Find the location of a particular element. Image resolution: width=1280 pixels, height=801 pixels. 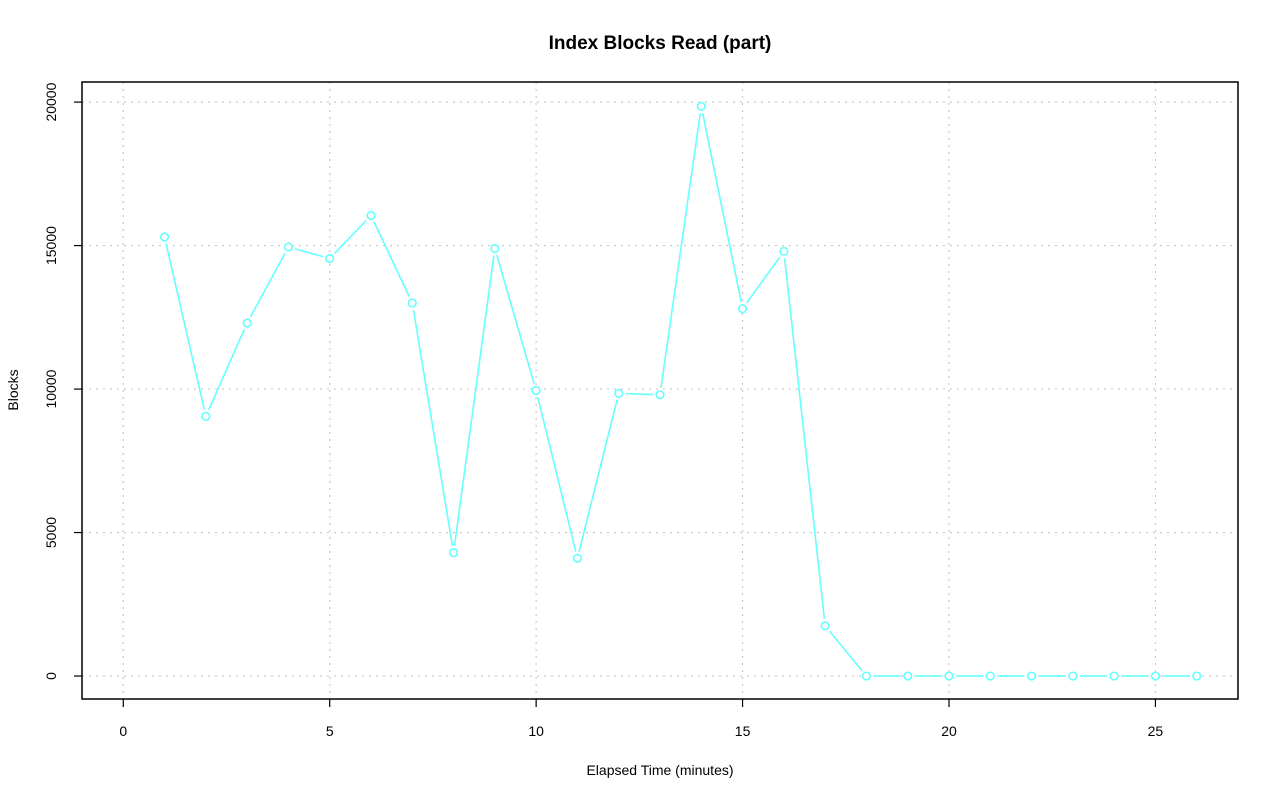

x-tick-label: 20 is located at coordinates (949, 731).